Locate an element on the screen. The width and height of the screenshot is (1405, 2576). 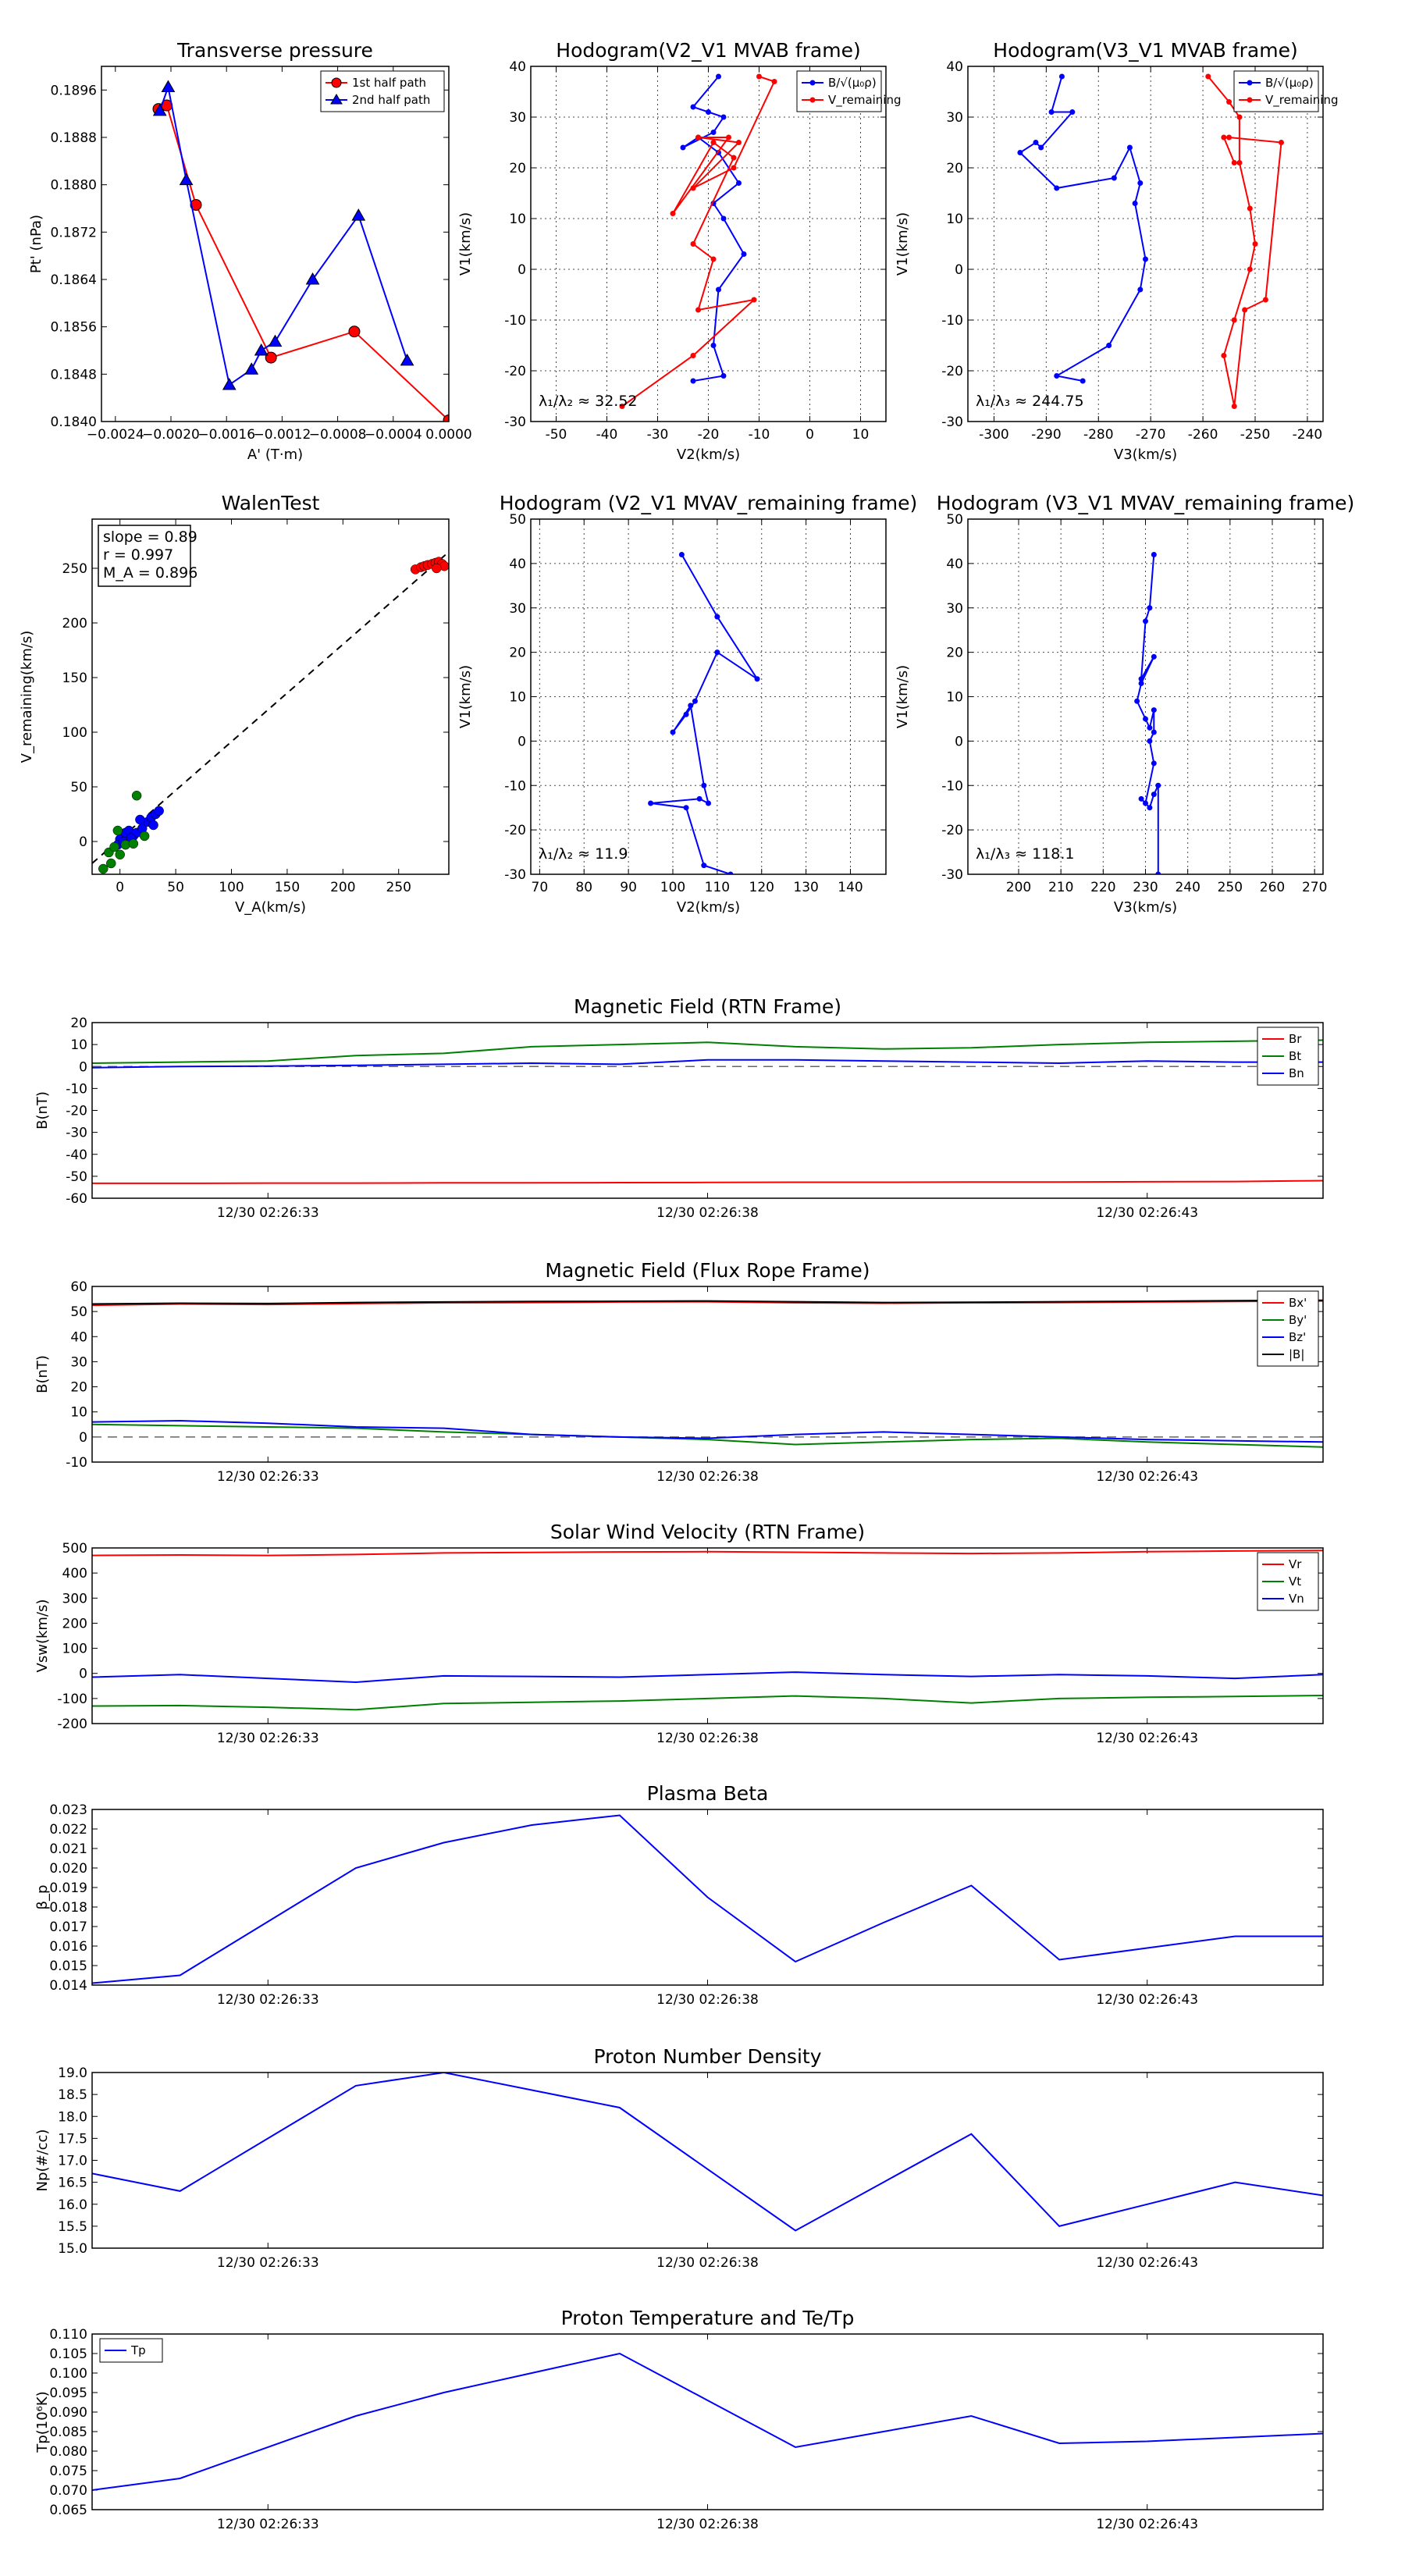
chart-title: Plasma Beta is located at coordinates (708, 1793).